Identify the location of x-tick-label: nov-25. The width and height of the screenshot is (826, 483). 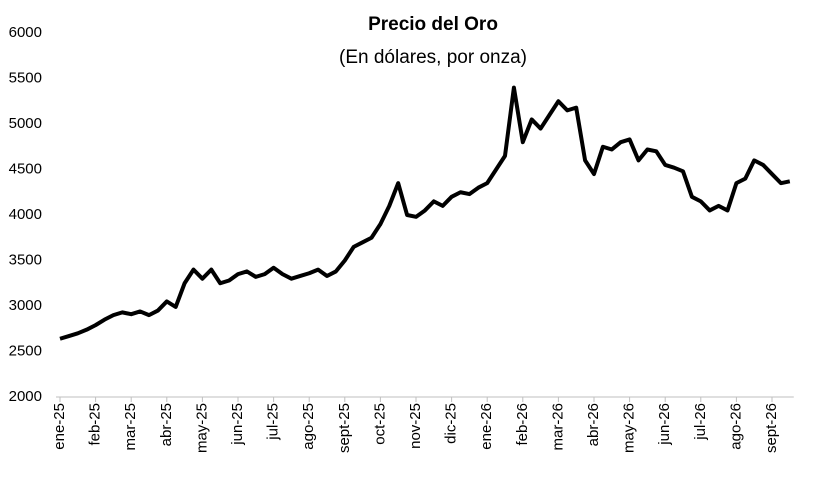
(415, 426).